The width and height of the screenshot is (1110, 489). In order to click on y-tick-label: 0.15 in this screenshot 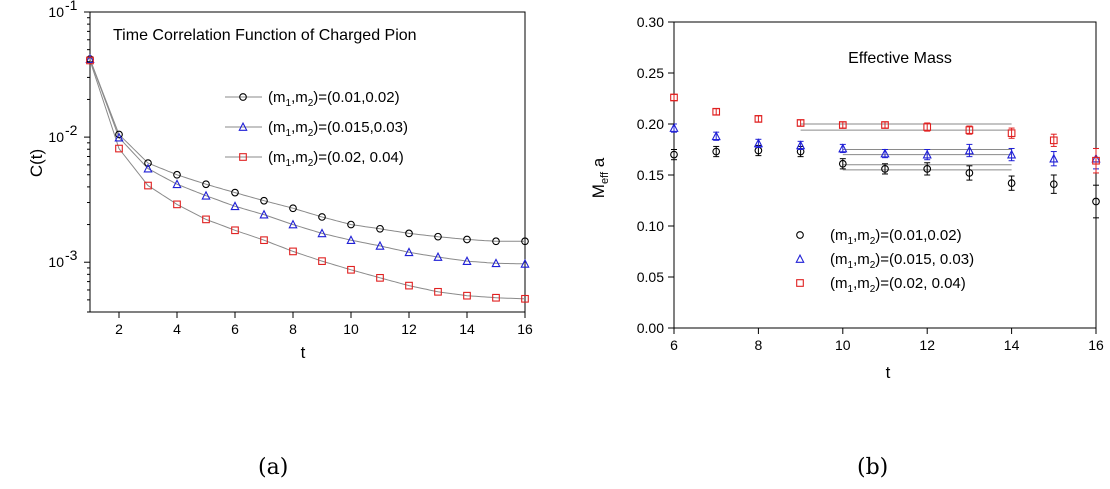, I will do `click(650, 175)`.